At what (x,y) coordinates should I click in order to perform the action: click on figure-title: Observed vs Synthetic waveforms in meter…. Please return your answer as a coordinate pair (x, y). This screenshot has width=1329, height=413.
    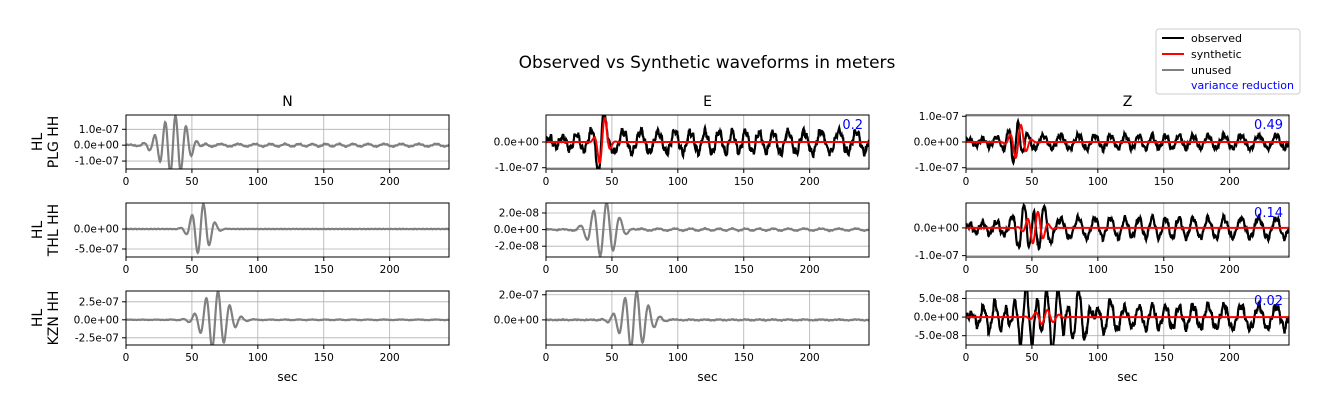
    Looking at the image, I should click on (707, 63).